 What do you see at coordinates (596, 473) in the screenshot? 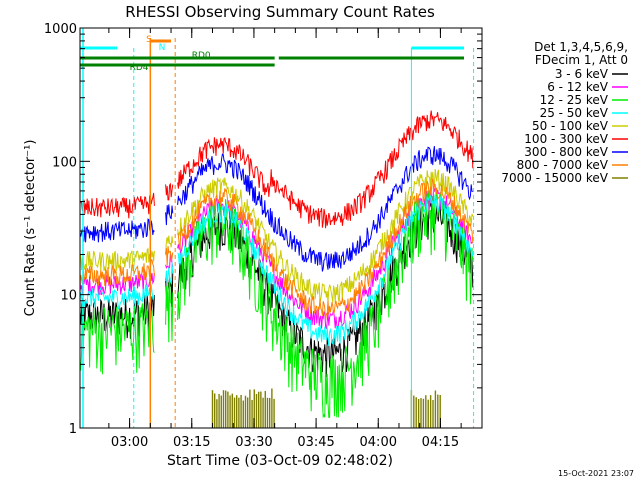
I see `generation-timestamp: 15-Oct-2021 23:07` at bounding box center [596, 473].